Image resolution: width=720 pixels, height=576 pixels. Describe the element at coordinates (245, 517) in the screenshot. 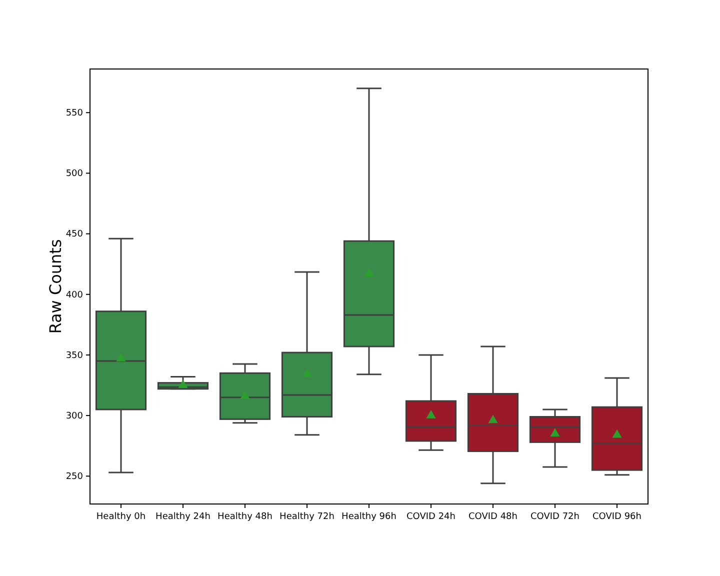

I see `x-tick-label: Healthy 48h` at that location.